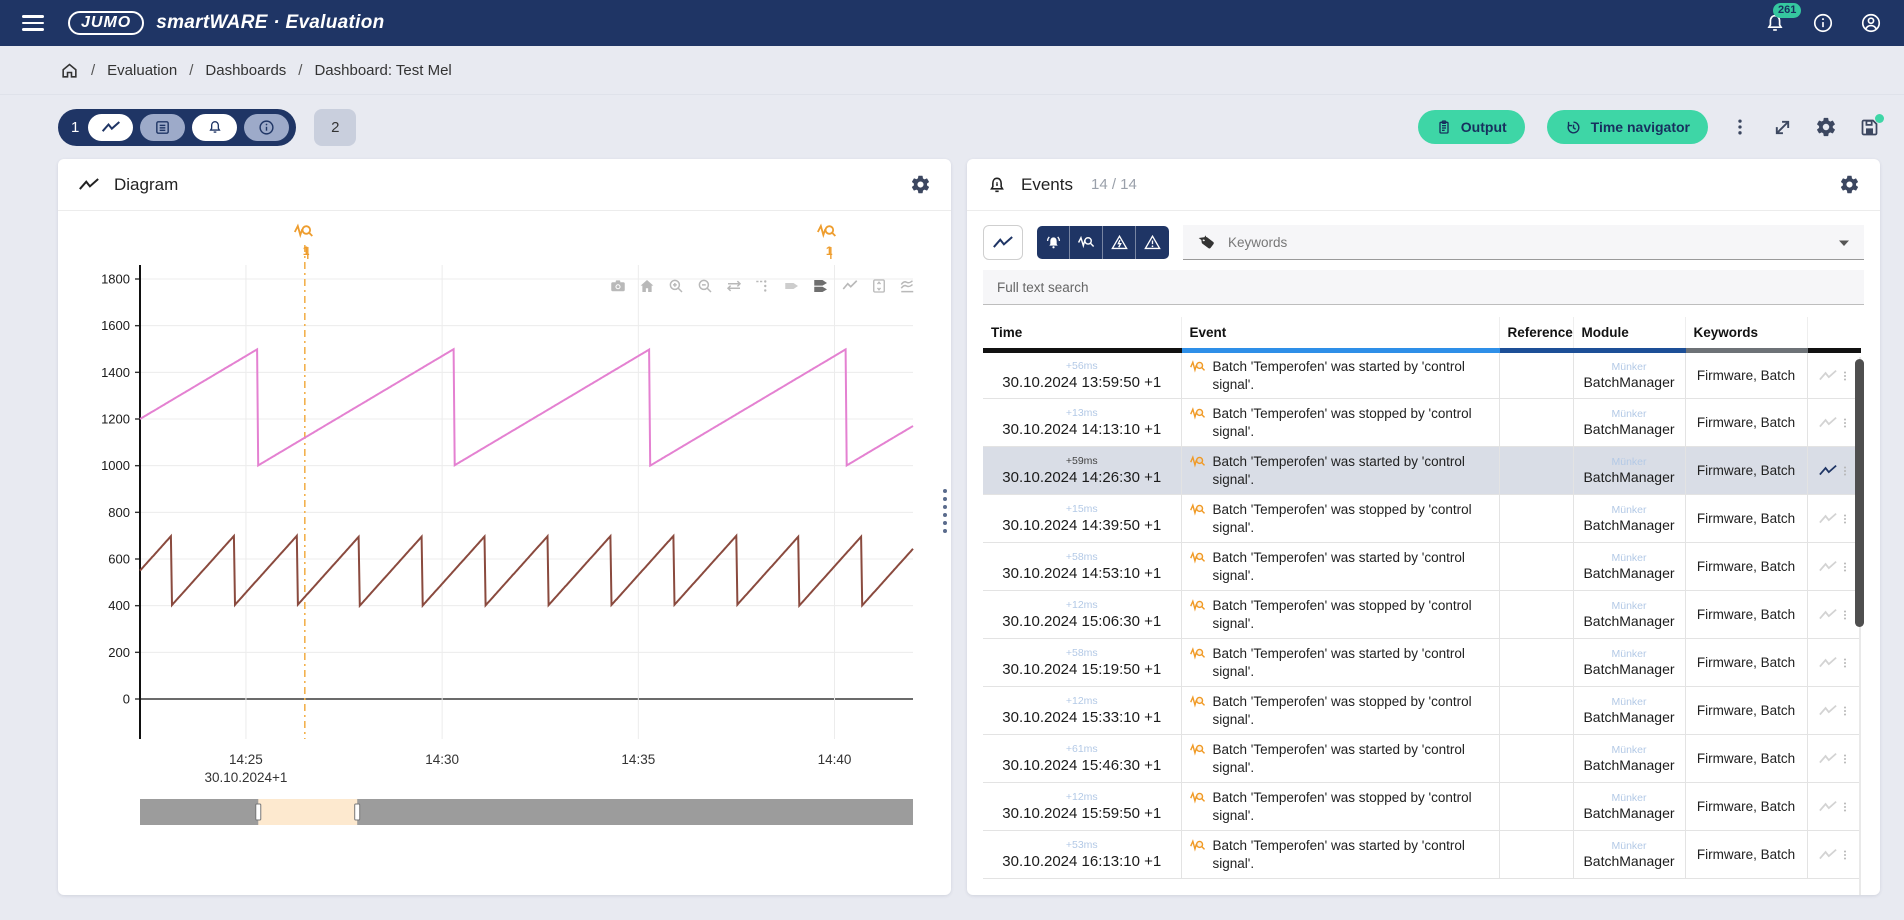 The width and height of the screenshot is (1904, 920). Describe the element at coordinates (1082, 854) in the screenshot. I see `cell-time: +53ms 30.10.2024 16:13:10 +1` at that location.